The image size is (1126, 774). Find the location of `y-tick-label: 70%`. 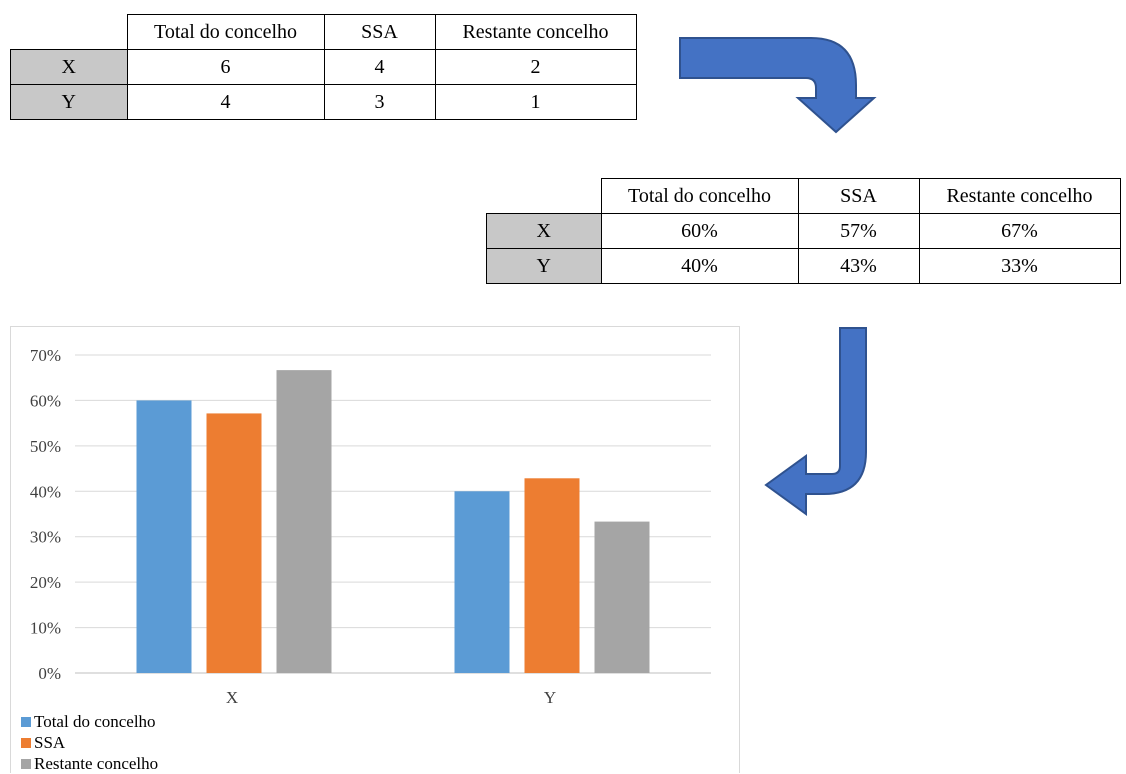

y-tick-label: 70% is located at coordinates (45, 355).